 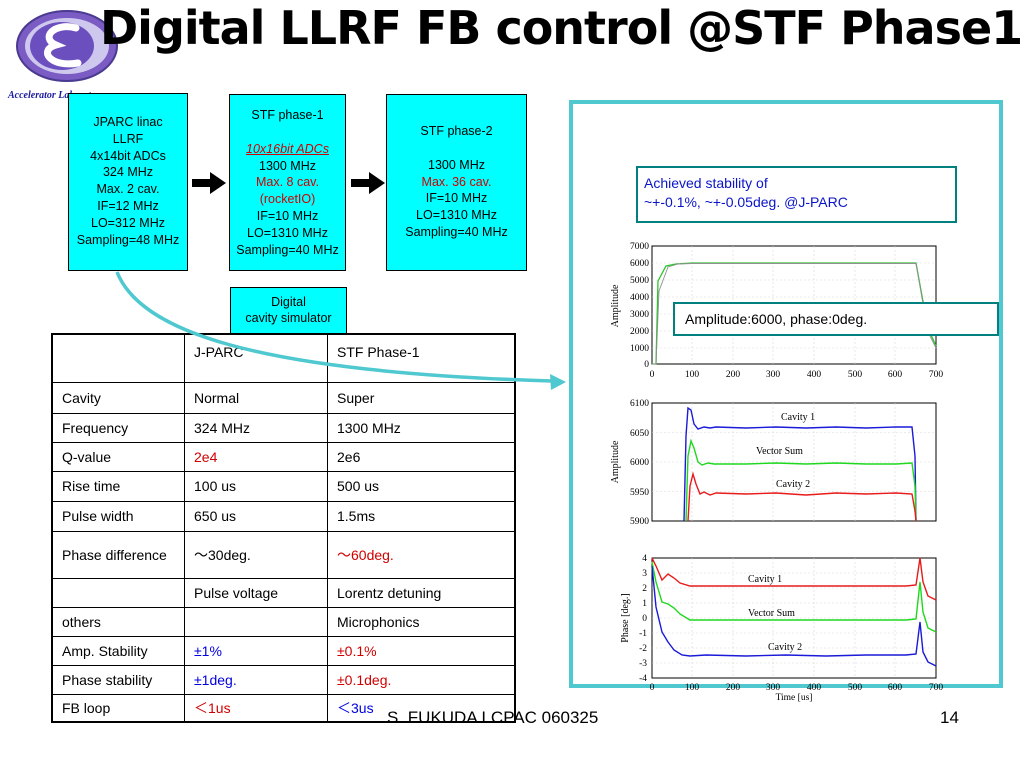 I want to click on table-cell: Pulse voltage, so click(x=256, y=592).